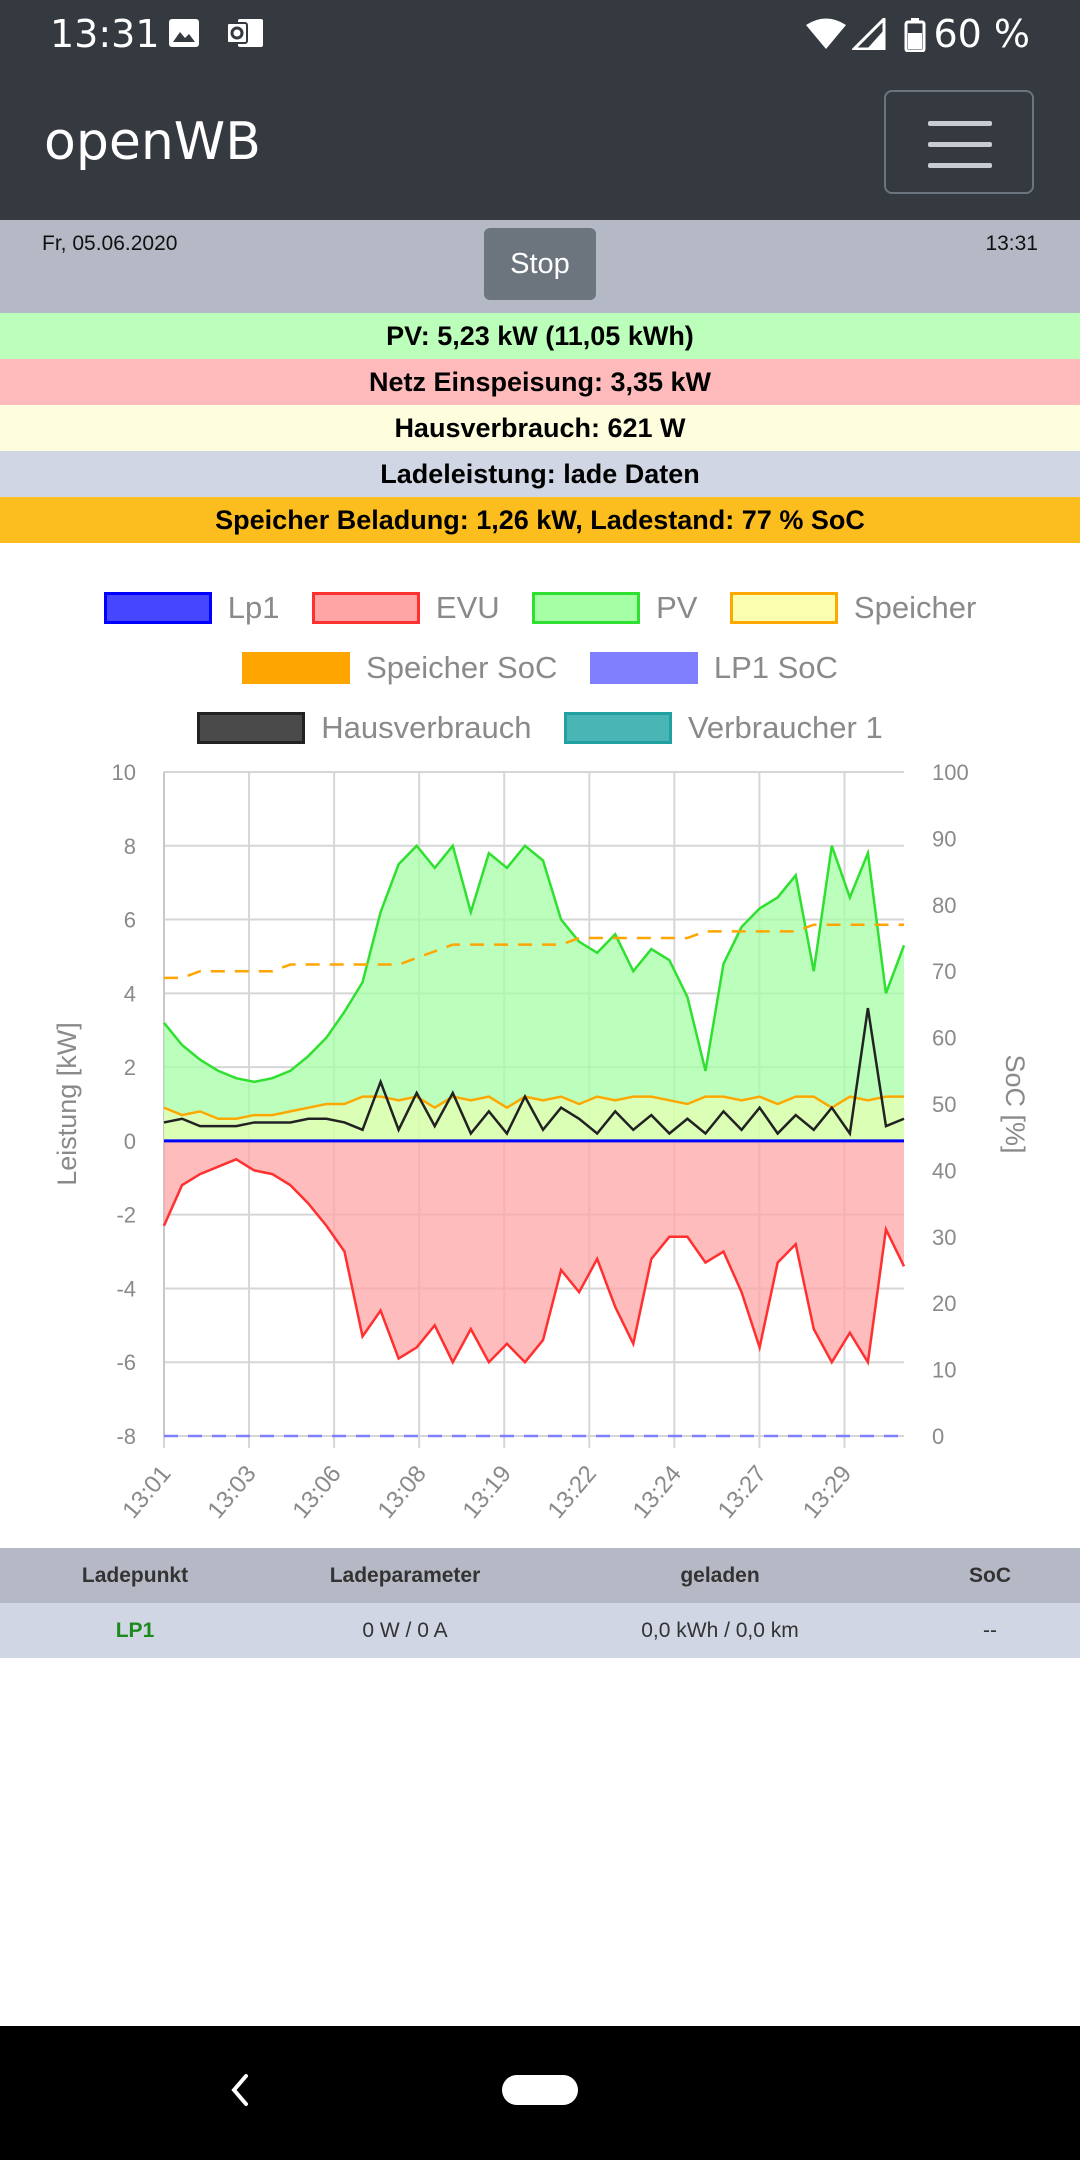 This screenshot has width=1080, height=2160. I want to click on legend-row: Speicher SoC LP1 SoC, so click(540, 668).